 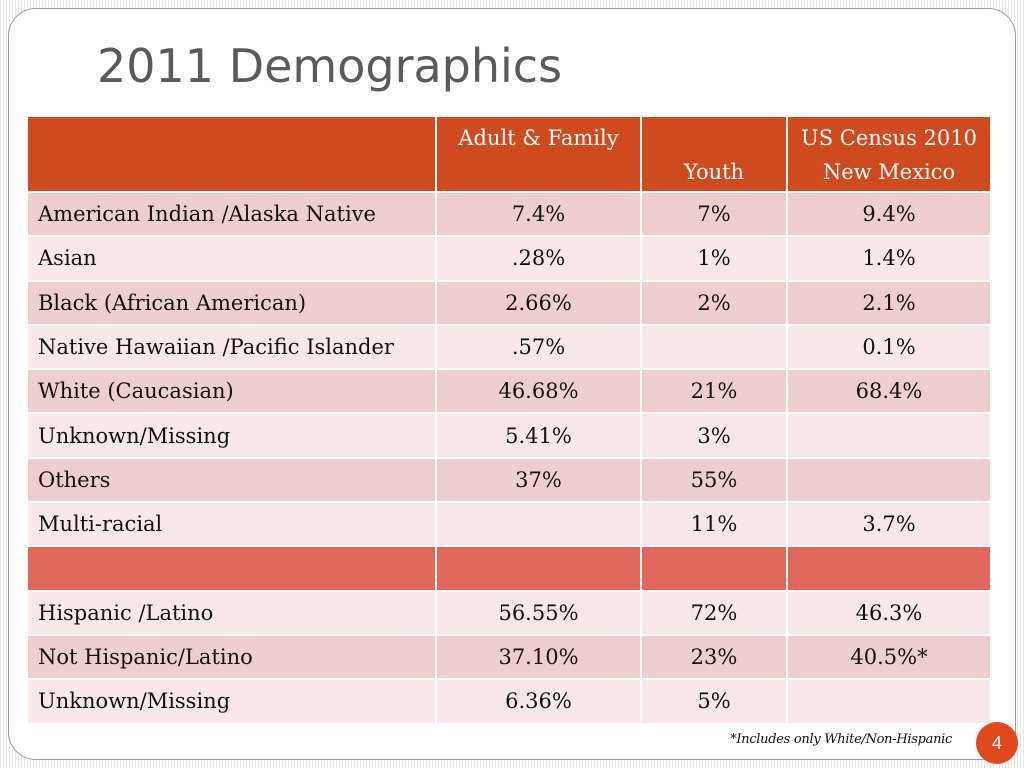 I want to click on youth-value-cell: 7%, so click(x=714, y=214).